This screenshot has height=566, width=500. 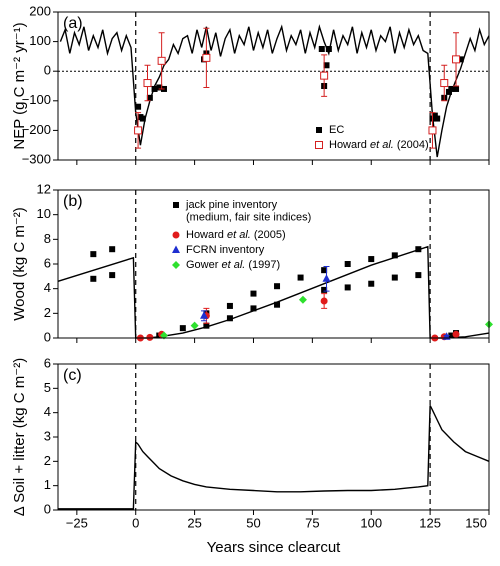 I want to click on y-axis-label: Δ Soil + litter (kg C m⁻²), so click(x=19, y=437).